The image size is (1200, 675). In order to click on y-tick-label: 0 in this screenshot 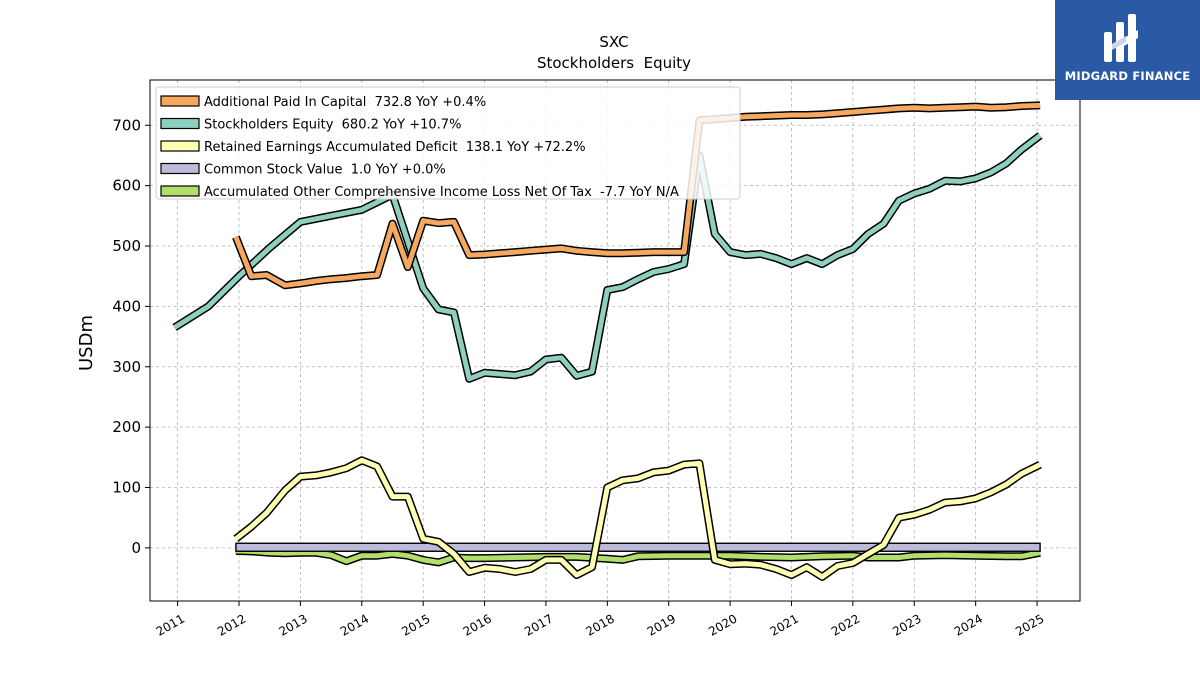, I will do `click(136, 548)`.